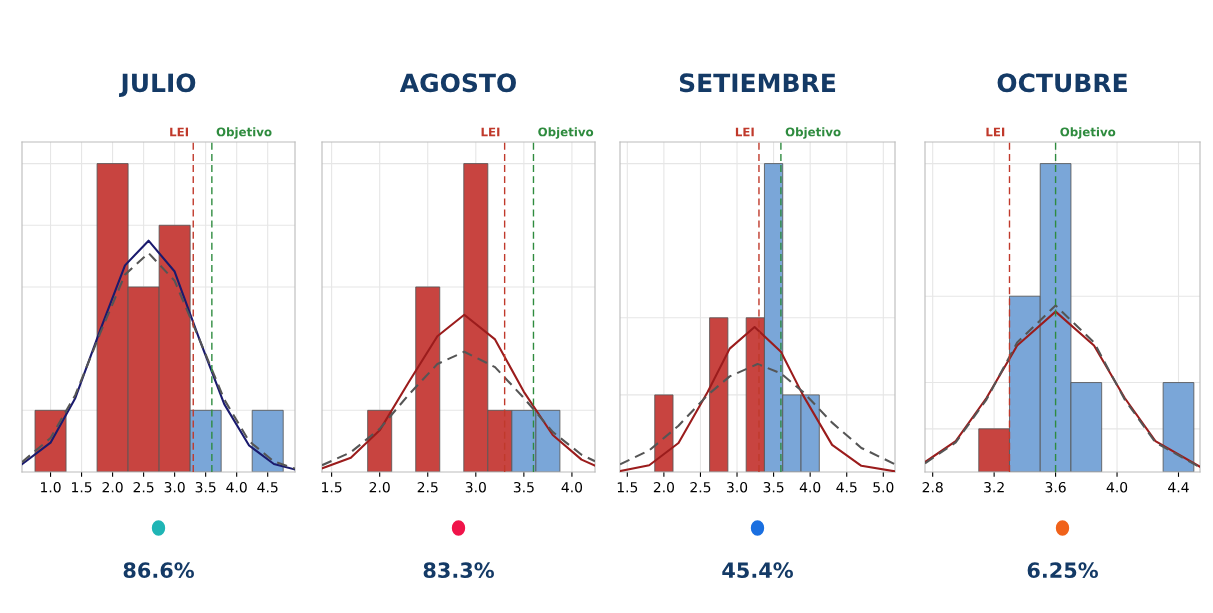 The width and height of the screenshot is (1213, 613). I want to click on chart-title: SETIEMBRE, so click(757, 83).